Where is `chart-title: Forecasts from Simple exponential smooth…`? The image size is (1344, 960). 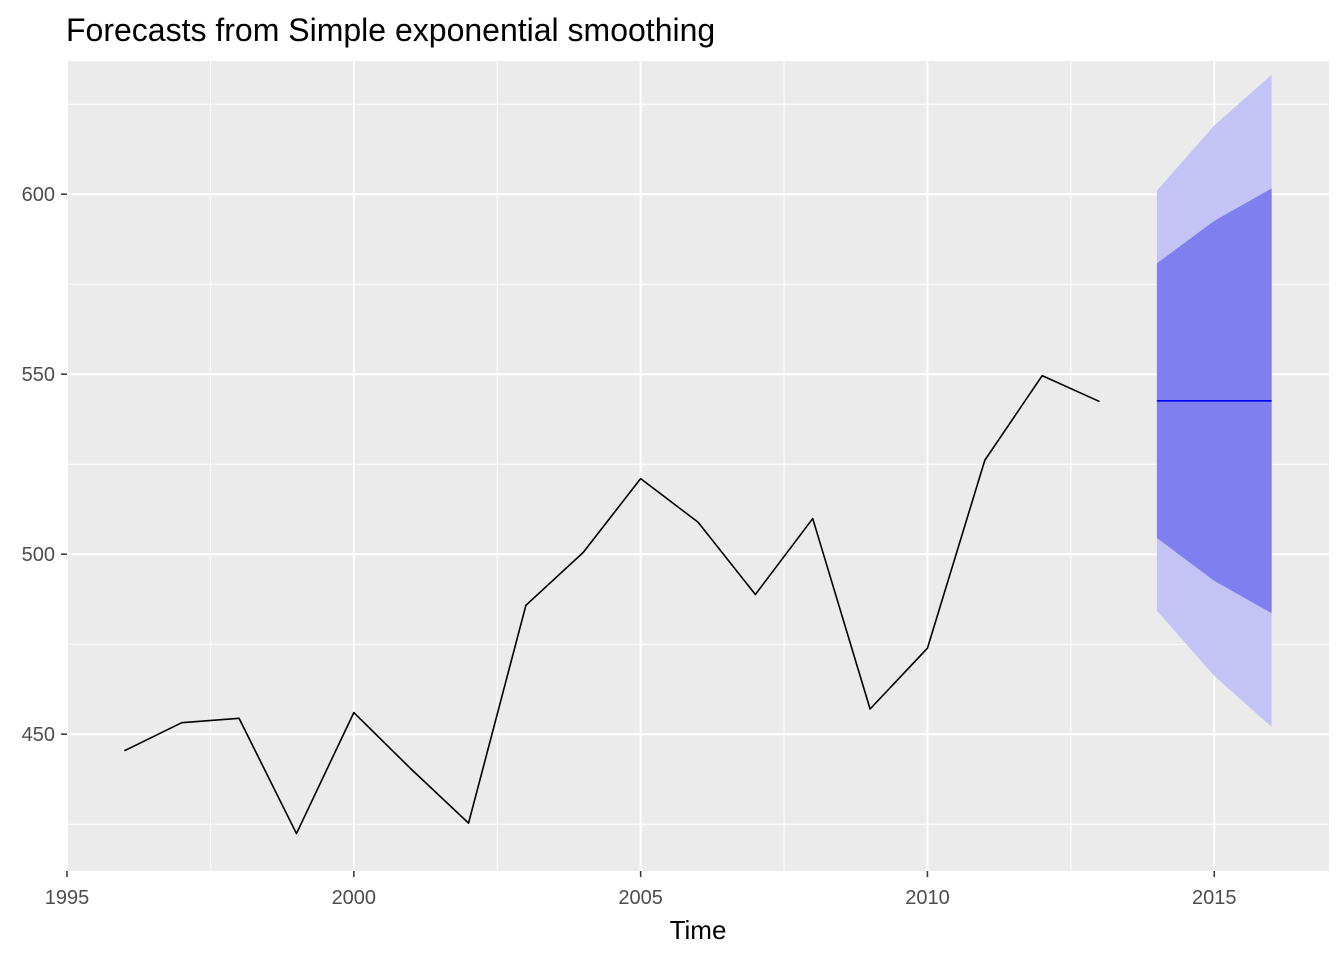 chart-title: Forecasts from Simple exponential smooth… is located at coordinates (390, 30).